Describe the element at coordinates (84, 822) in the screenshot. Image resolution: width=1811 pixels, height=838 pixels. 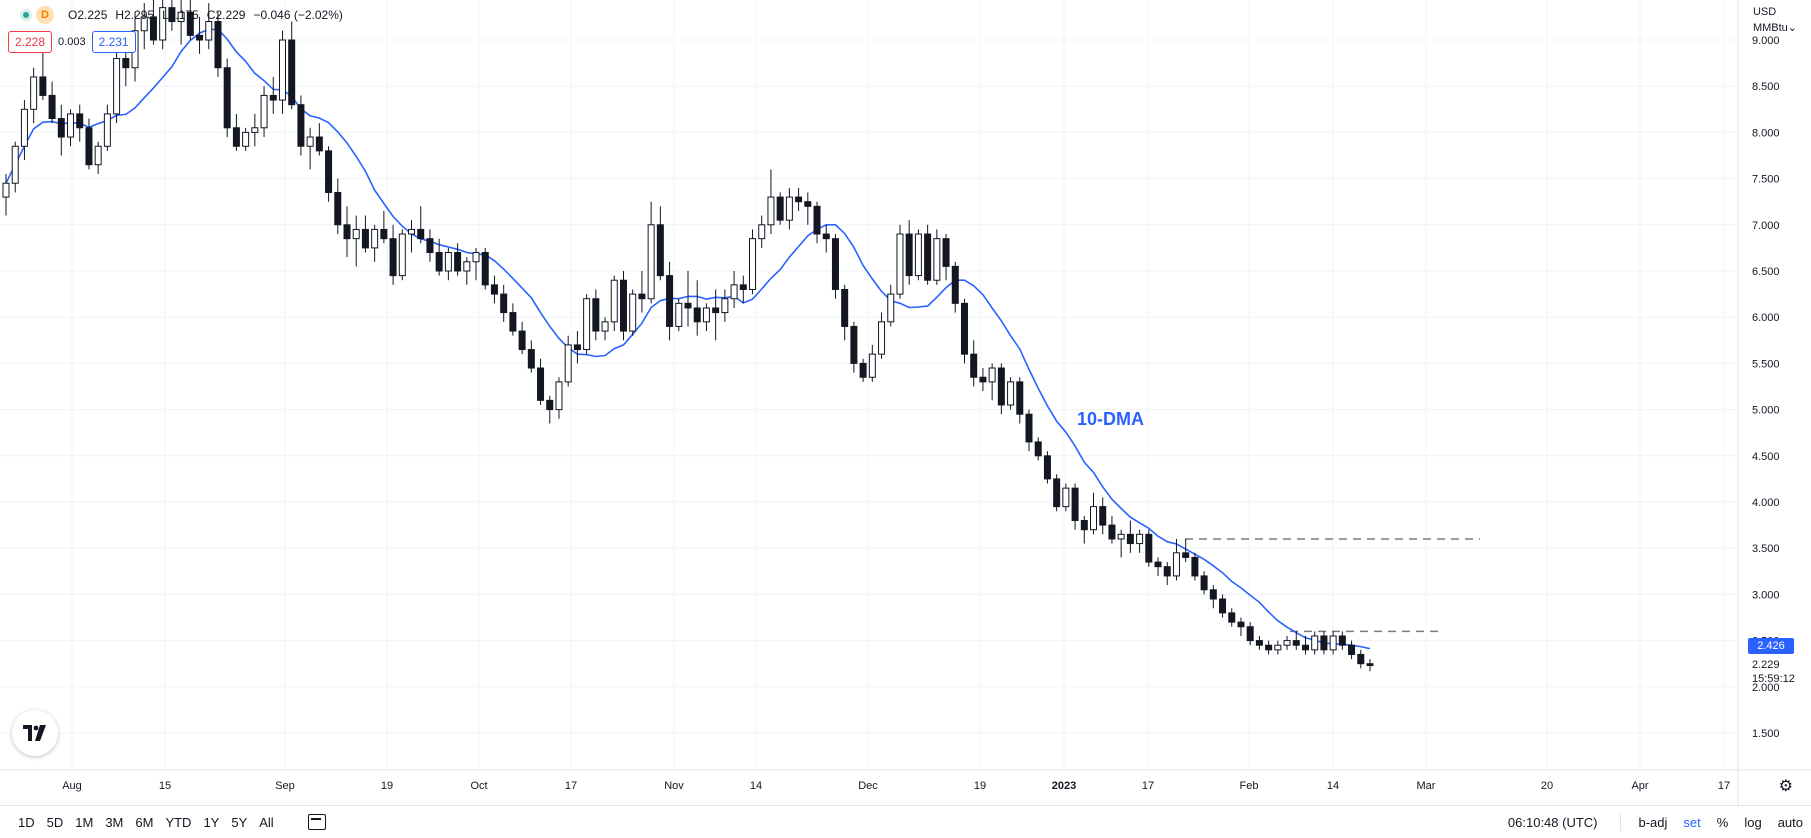
I see `range-1m: 1M` at that location.